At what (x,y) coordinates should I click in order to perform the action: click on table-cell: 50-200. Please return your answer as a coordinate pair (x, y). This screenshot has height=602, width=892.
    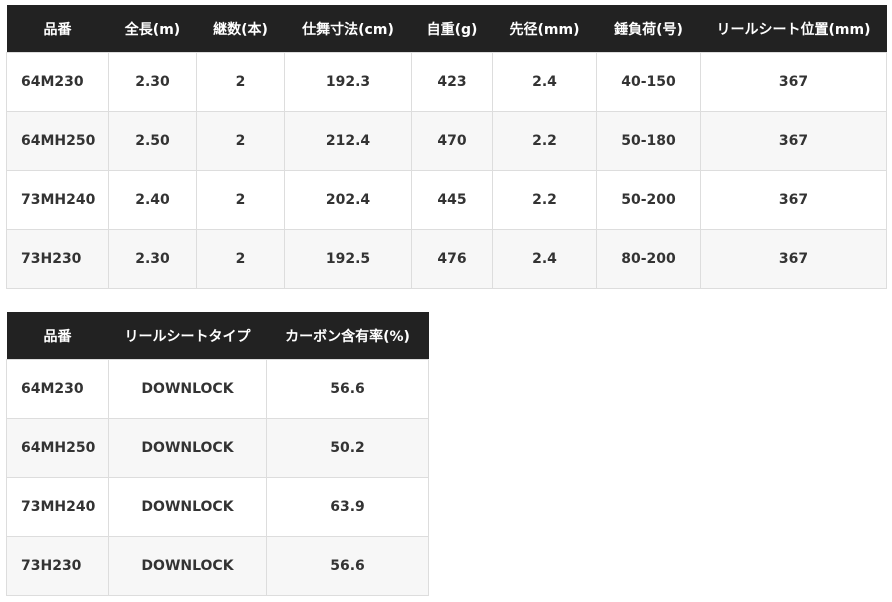
    Looking at the image, I should click on (648, 200).